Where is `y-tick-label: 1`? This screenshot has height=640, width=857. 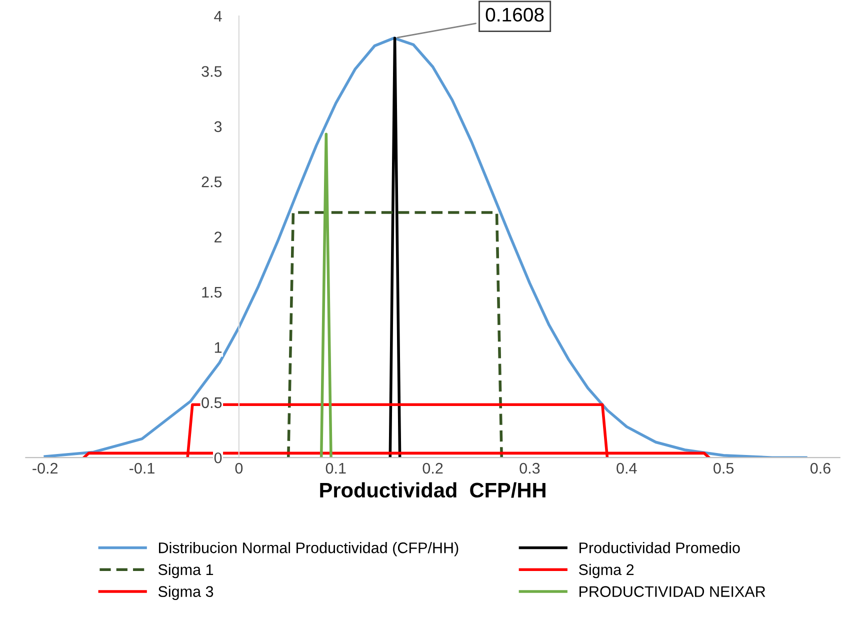
y-tick-label: 1 is located at coordinates (218, 347).